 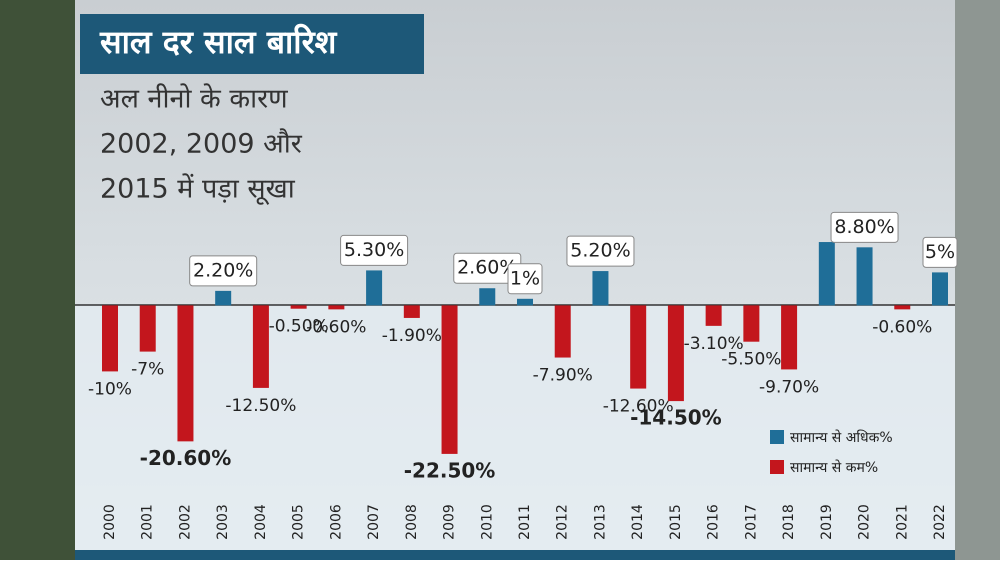 I want to click on x-tick-label: 2015, so click(x=676, y=522).